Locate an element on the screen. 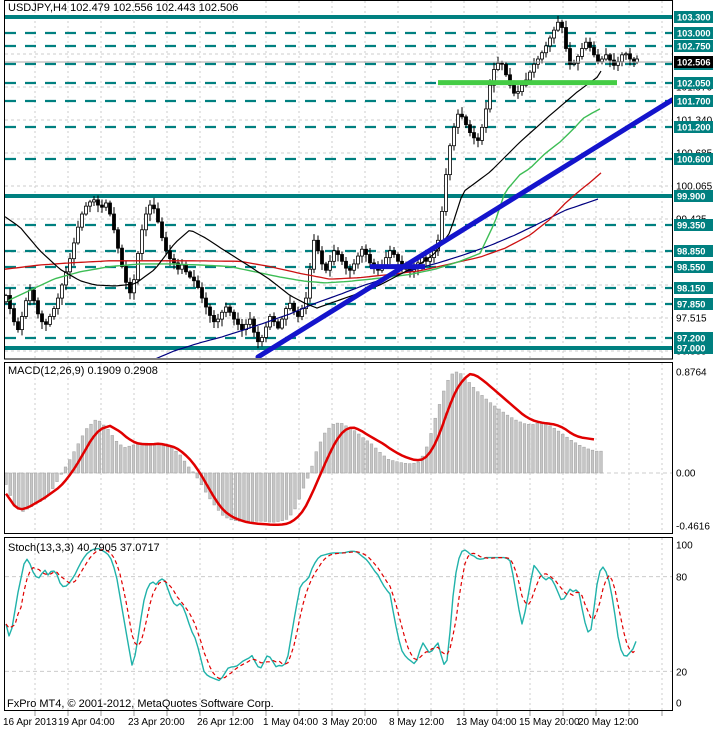 The image size is (713, 734). time-axis-label: 20 May 12:00 is located at coordinates (608, 722).